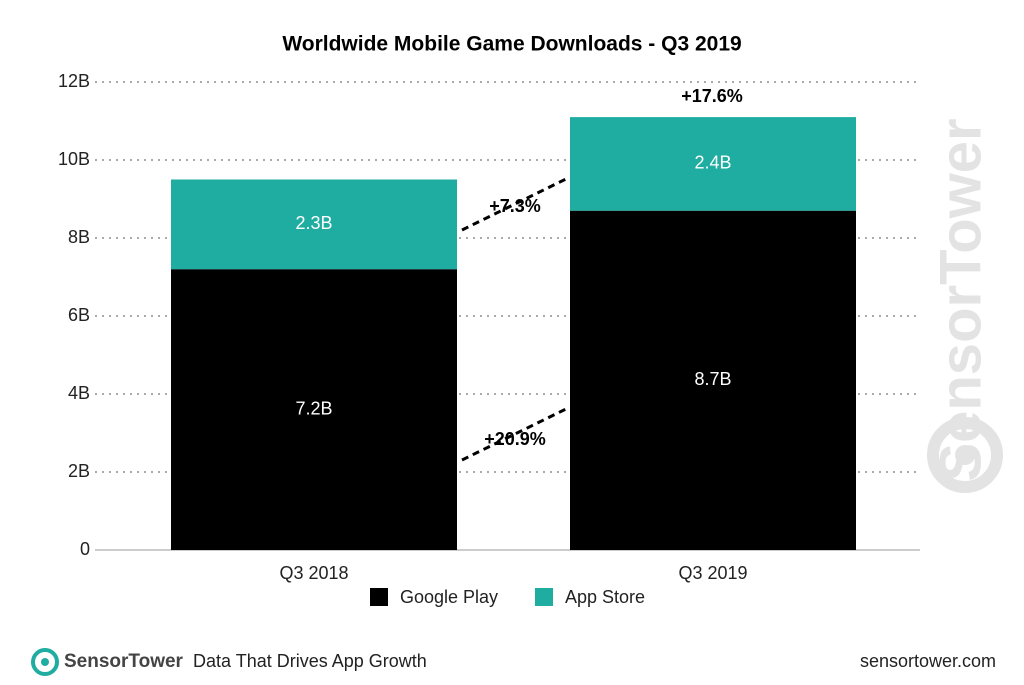 This screenshot has width=1024, height=685. I want to click on y-tick-label: 12B, so click(74, 81).